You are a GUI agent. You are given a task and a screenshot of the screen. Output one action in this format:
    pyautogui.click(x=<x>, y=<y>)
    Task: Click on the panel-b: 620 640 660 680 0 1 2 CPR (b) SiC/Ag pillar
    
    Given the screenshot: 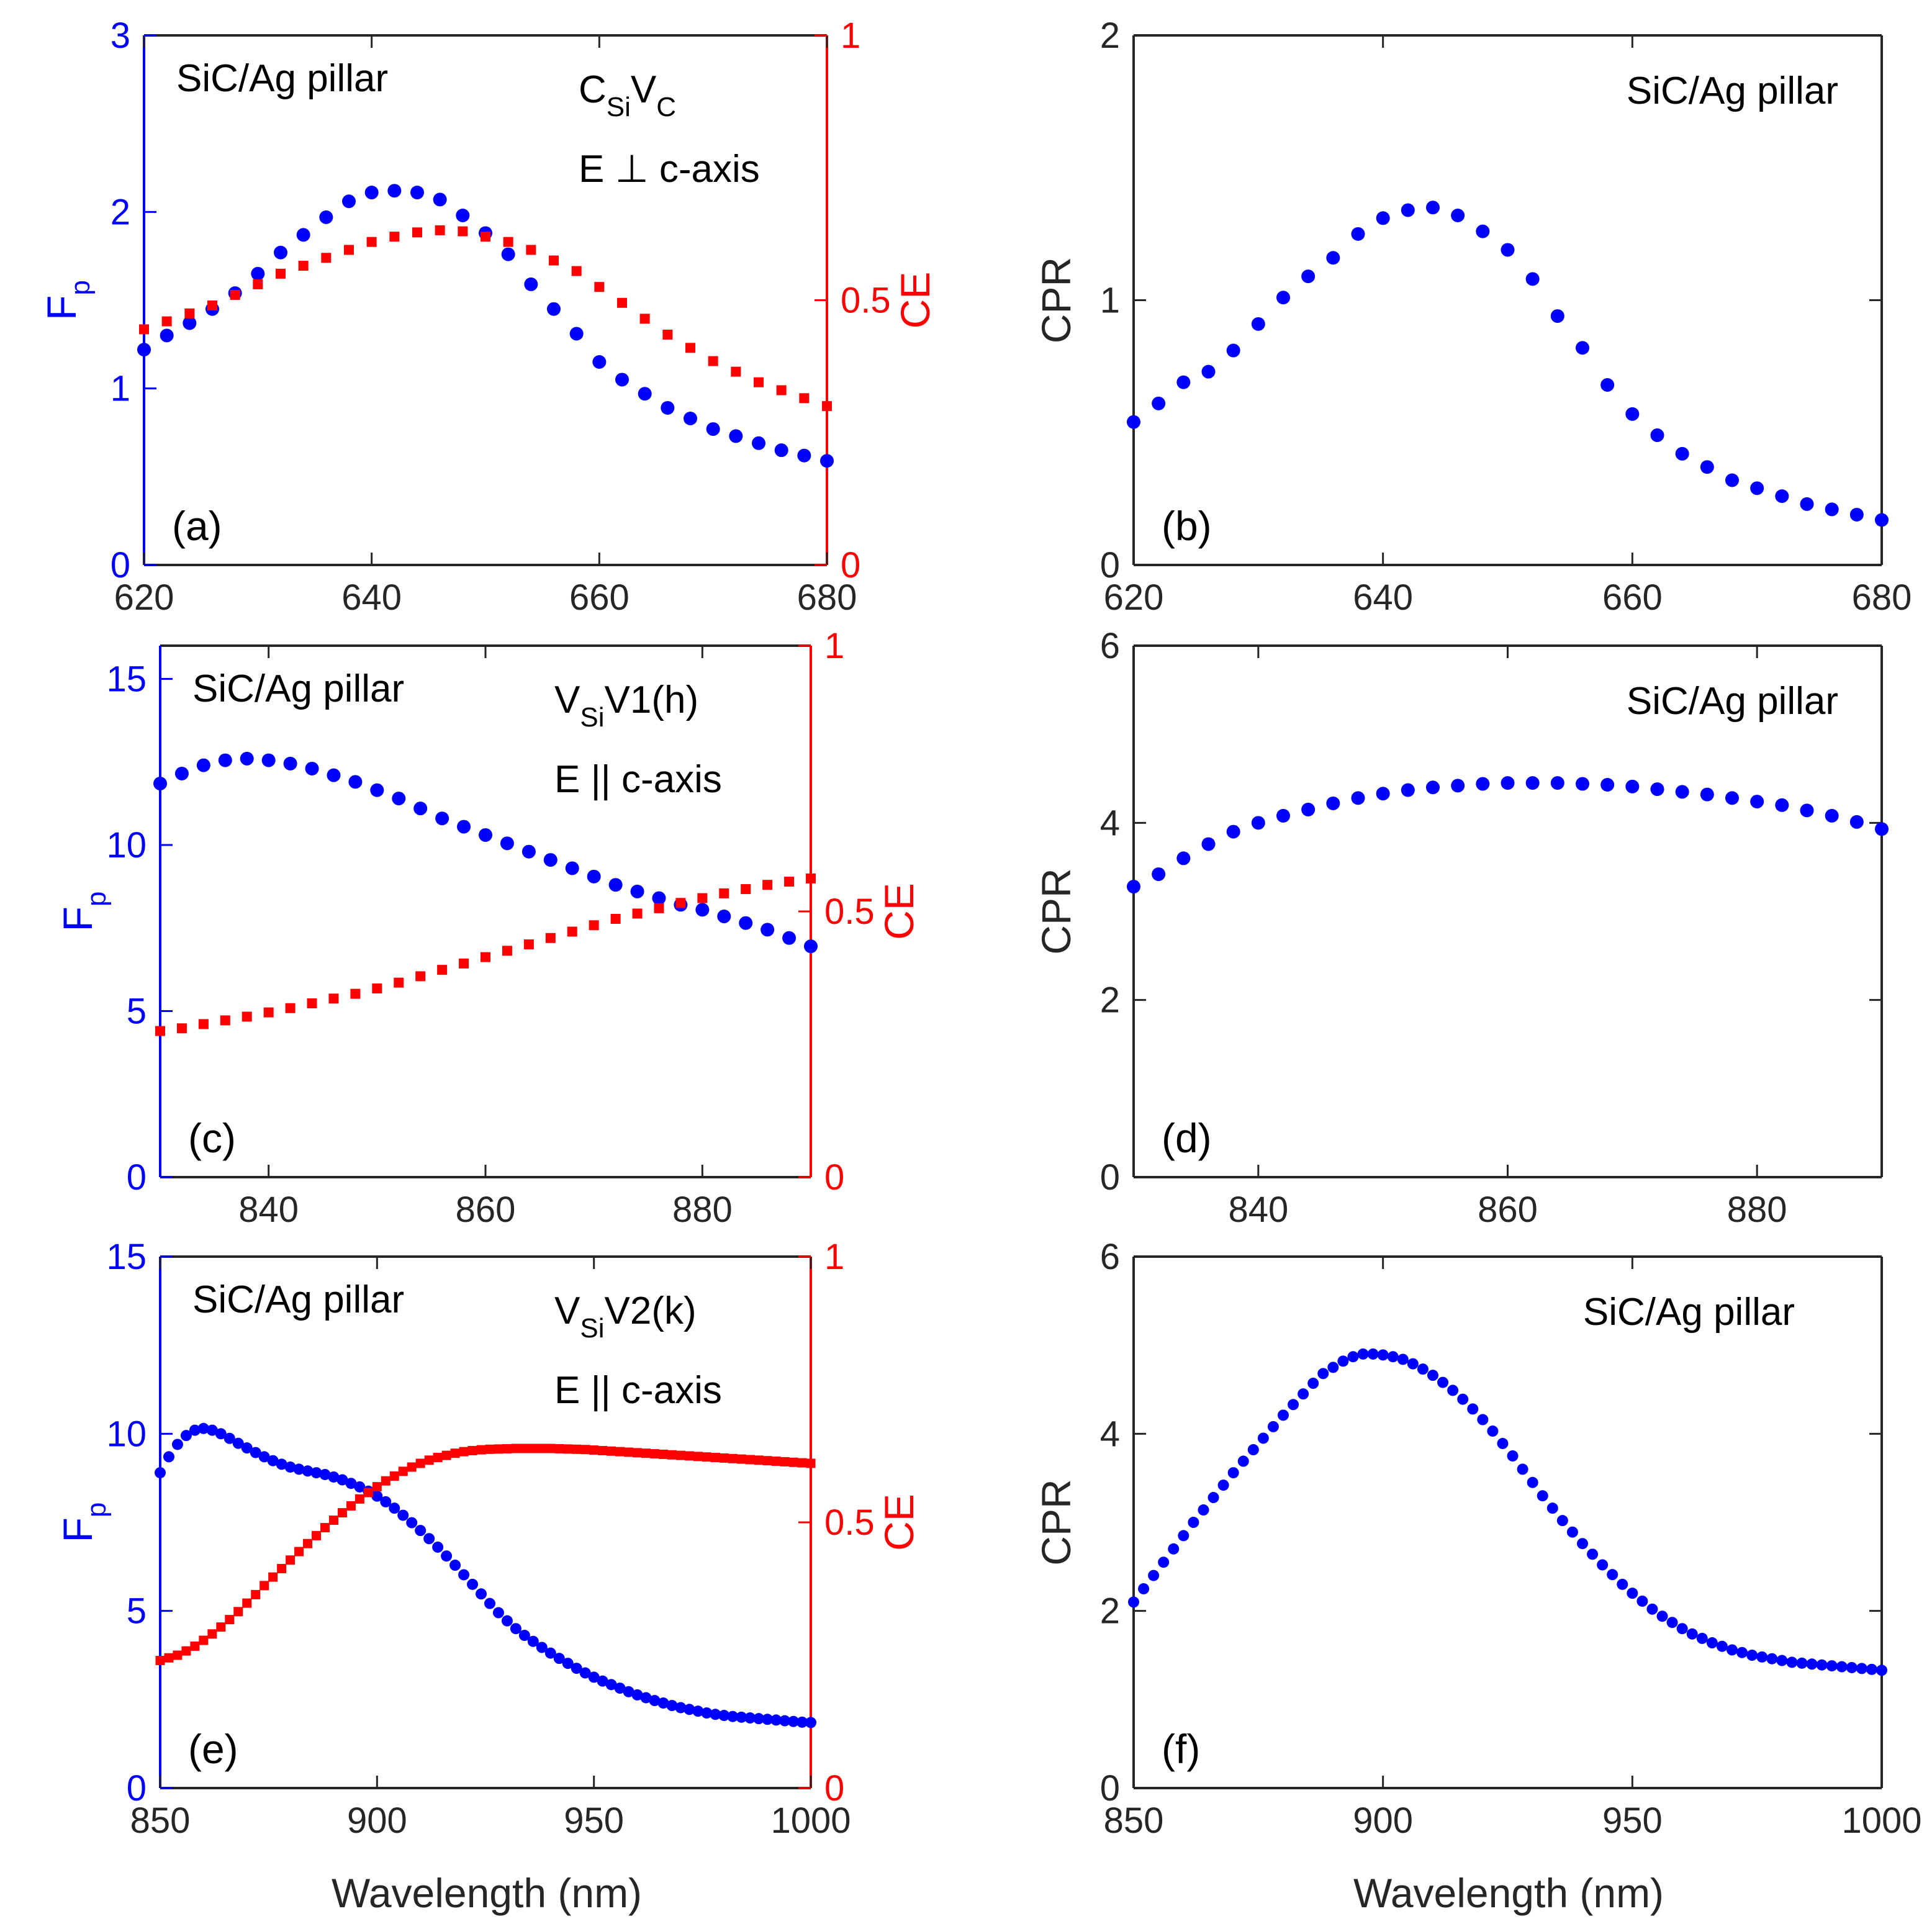 What is the action you would take?
    pyautogui.click(x=1472, y=317)
    